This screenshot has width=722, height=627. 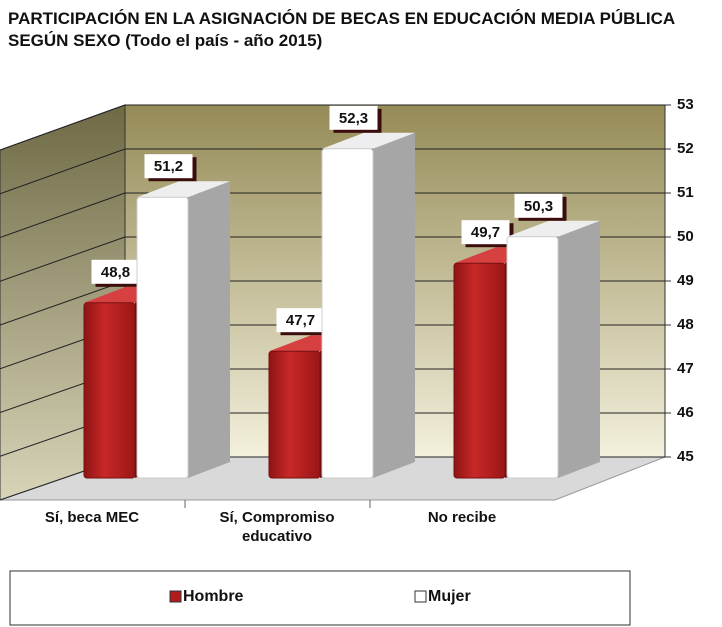 I want to click on data-label: 49,7, so click(x=485, y=232).